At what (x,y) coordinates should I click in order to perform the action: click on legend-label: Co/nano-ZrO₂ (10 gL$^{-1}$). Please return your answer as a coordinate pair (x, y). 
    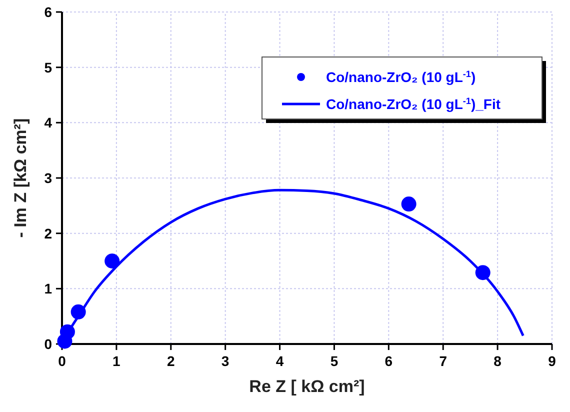
    Looking at the image, I should click on (401, 77).